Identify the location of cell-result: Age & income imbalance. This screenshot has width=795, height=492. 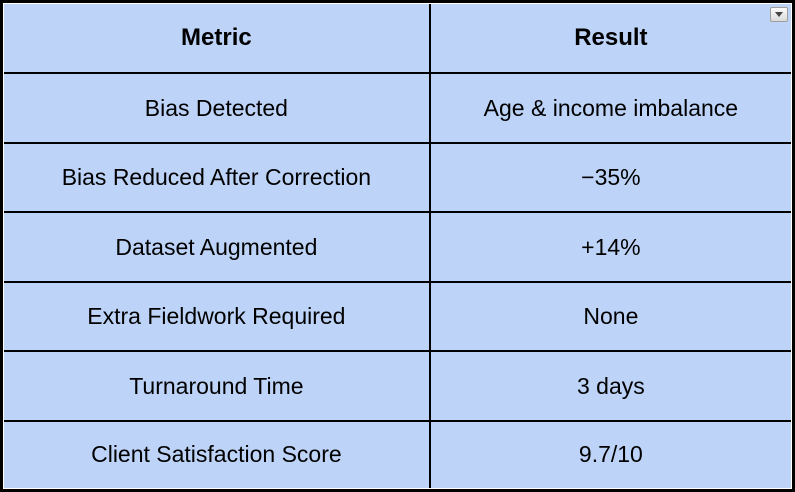
(610, 108).